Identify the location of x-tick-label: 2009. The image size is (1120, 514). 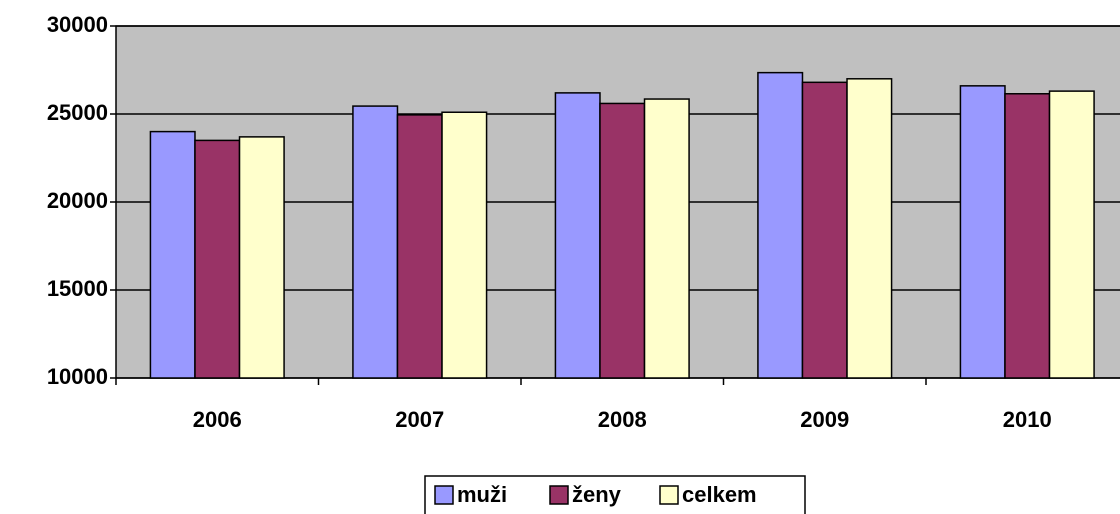
(824, 419).